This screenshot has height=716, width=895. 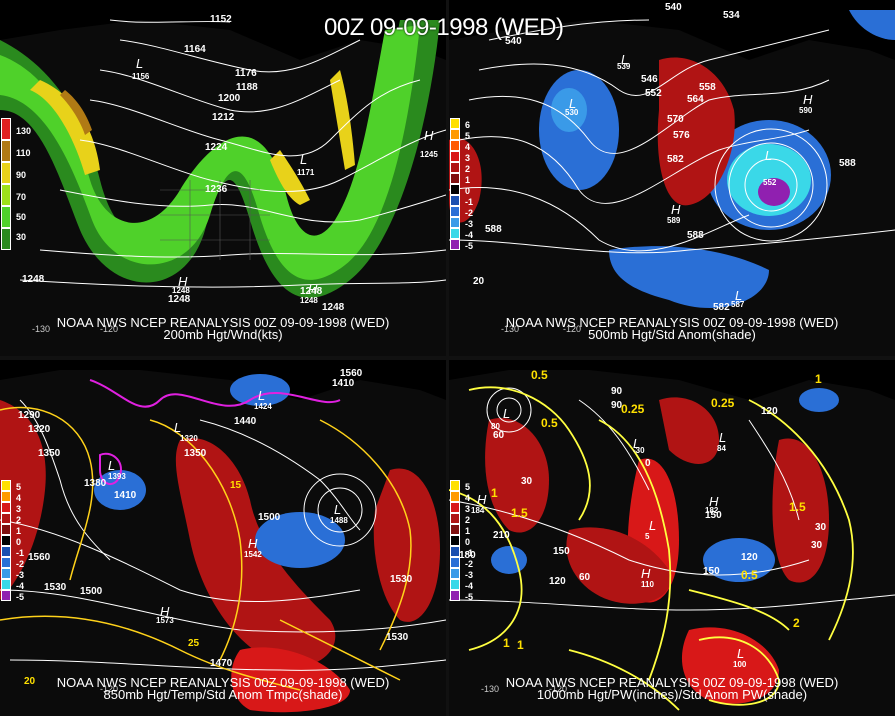 What do you see at coordinates (195, 49) in the screenshot?
I see `contour-label: 1164` at bounding box center [195, 49].